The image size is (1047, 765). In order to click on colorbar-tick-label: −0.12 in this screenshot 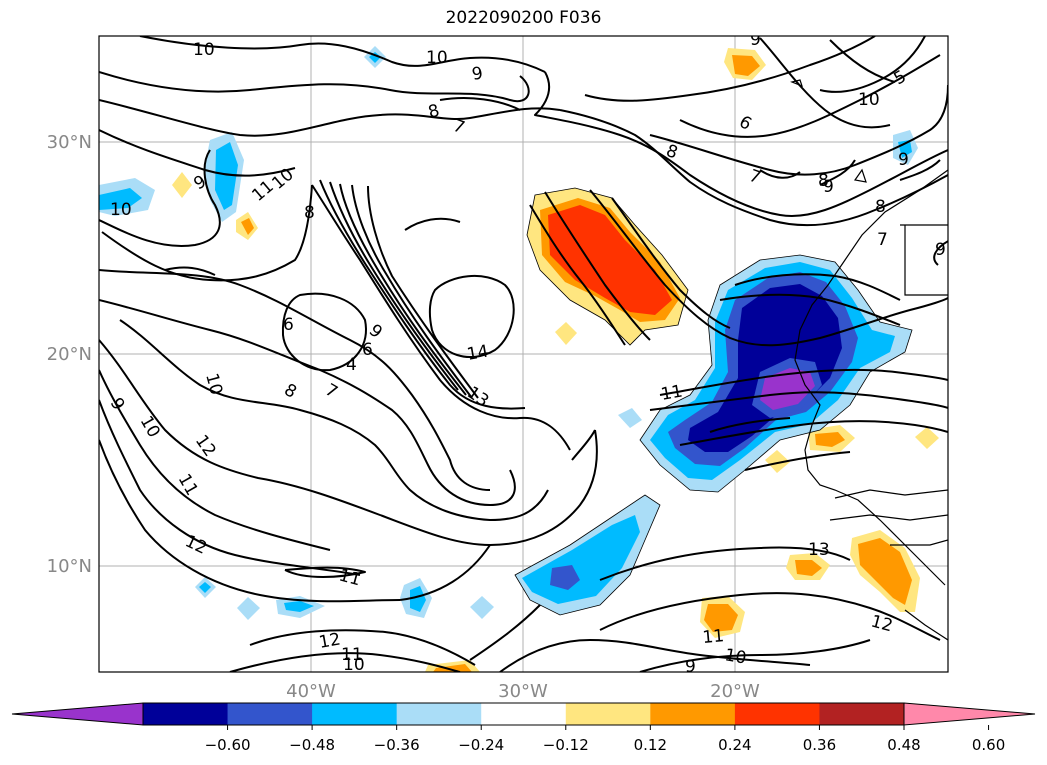, I will do `click(566, 745)`.